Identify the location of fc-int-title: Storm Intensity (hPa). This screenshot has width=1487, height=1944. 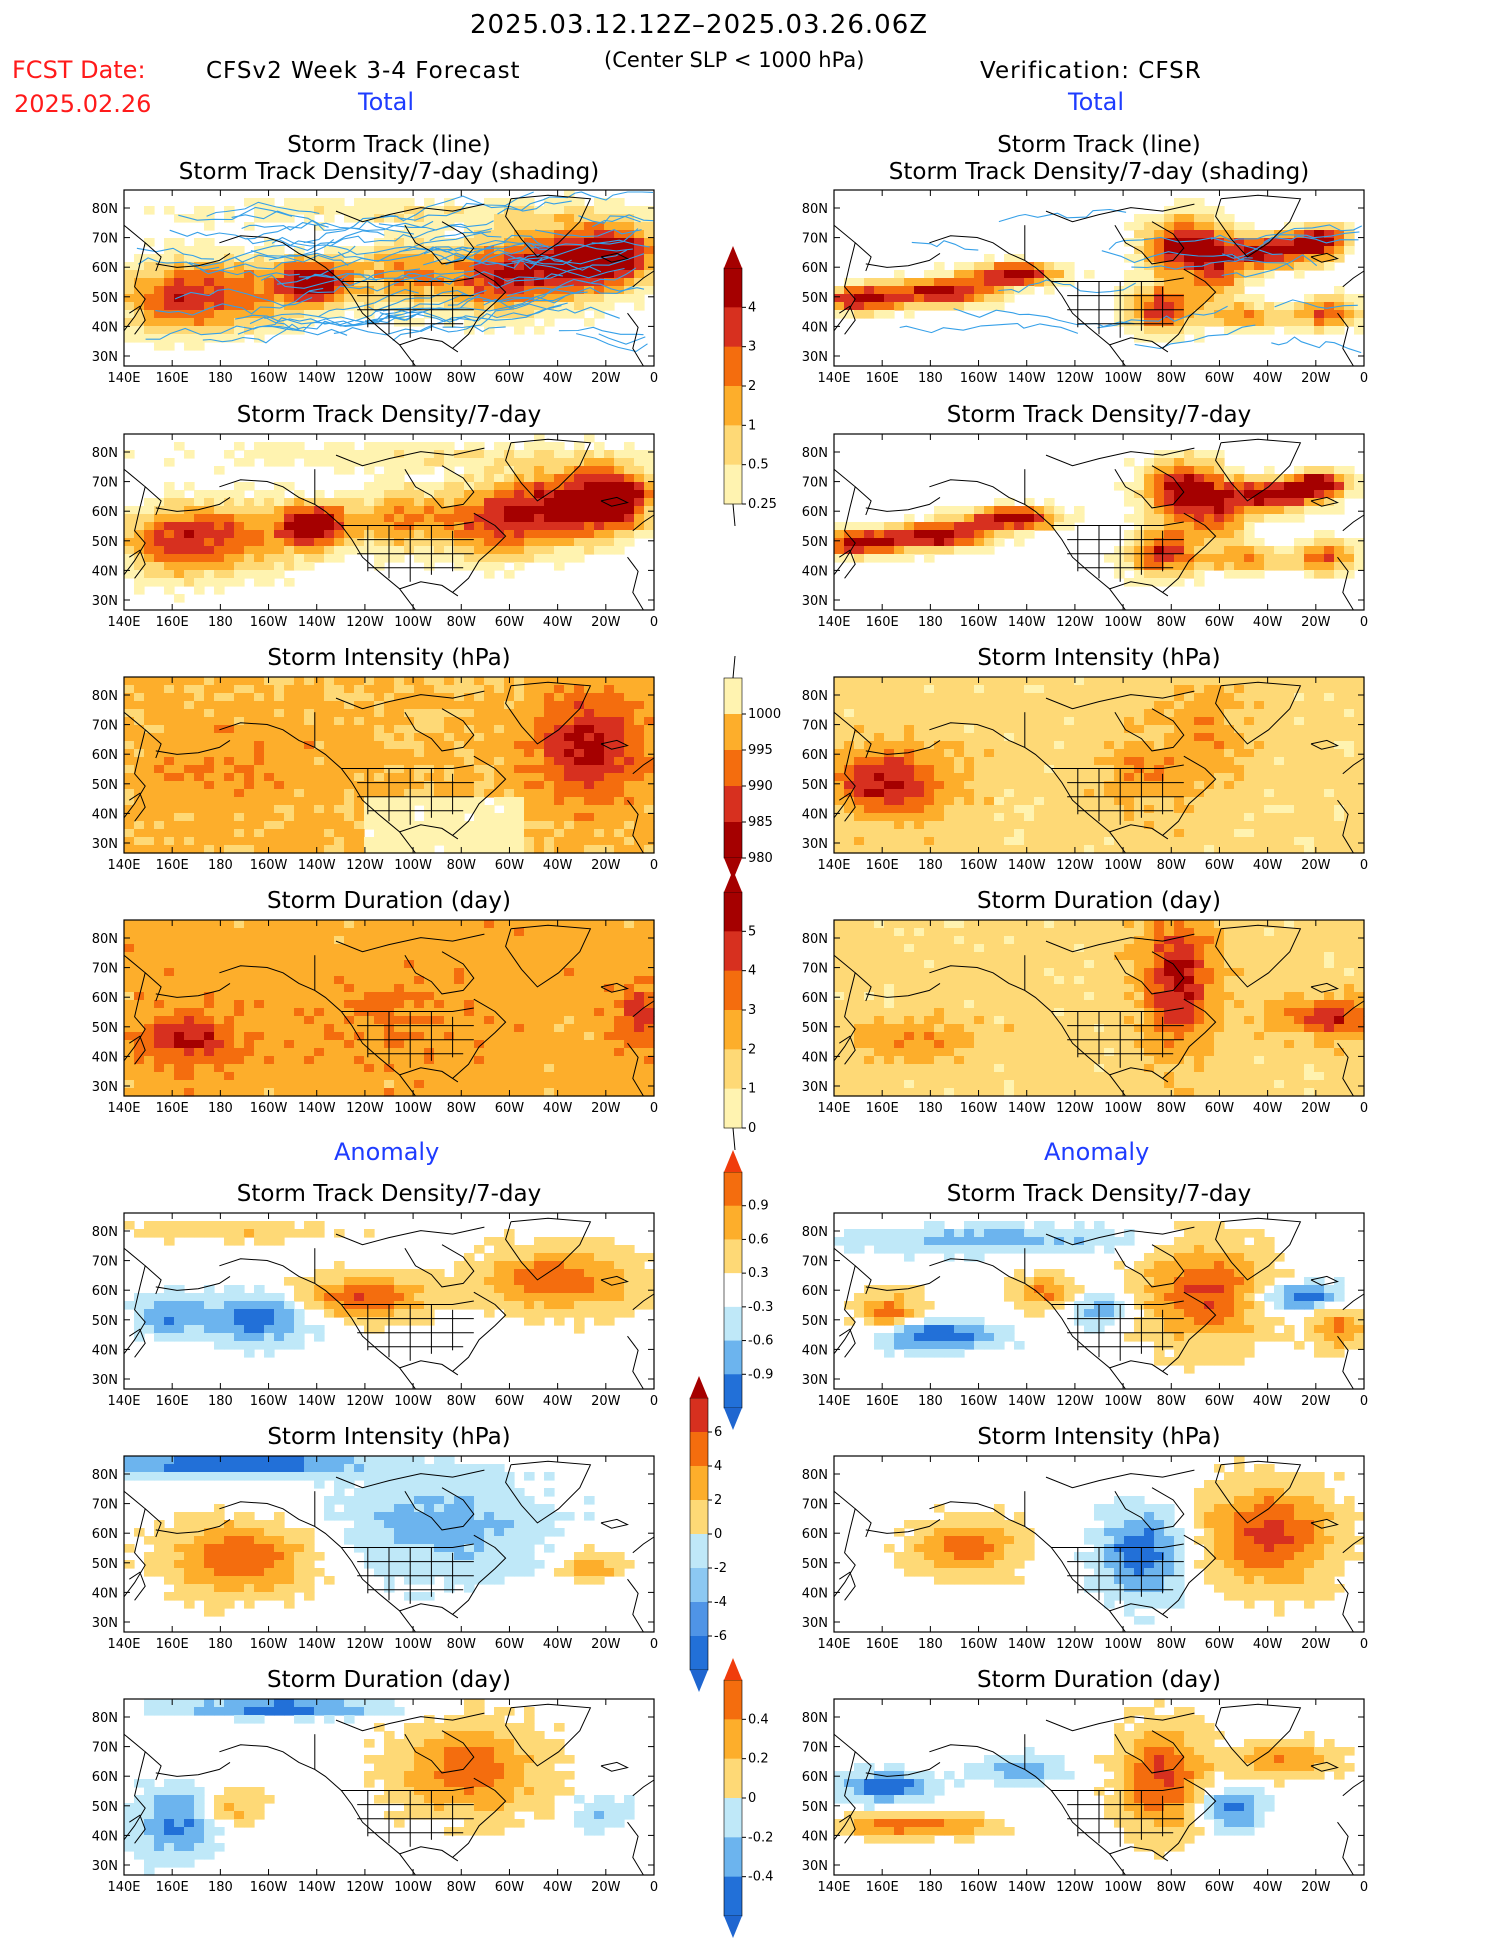
(389, 658).